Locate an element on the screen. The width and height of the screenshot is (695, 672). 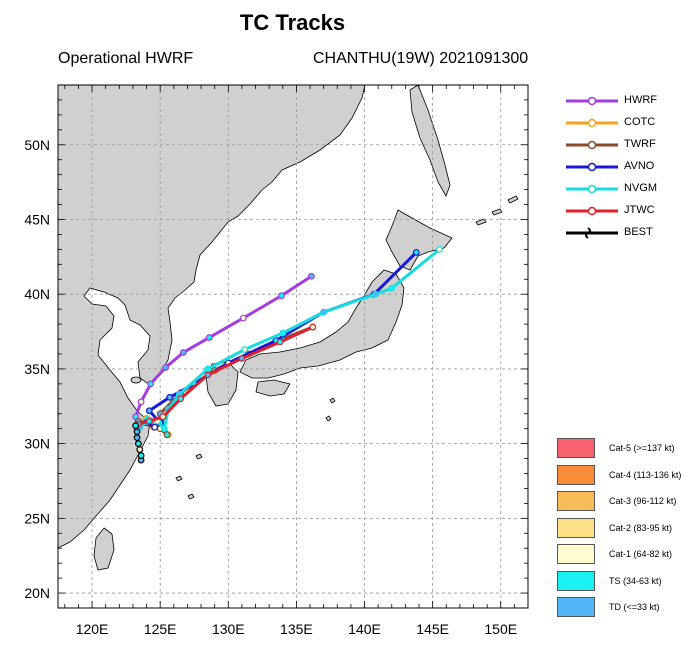
x-tick-label: 140E is located at coordinates (364, 629).